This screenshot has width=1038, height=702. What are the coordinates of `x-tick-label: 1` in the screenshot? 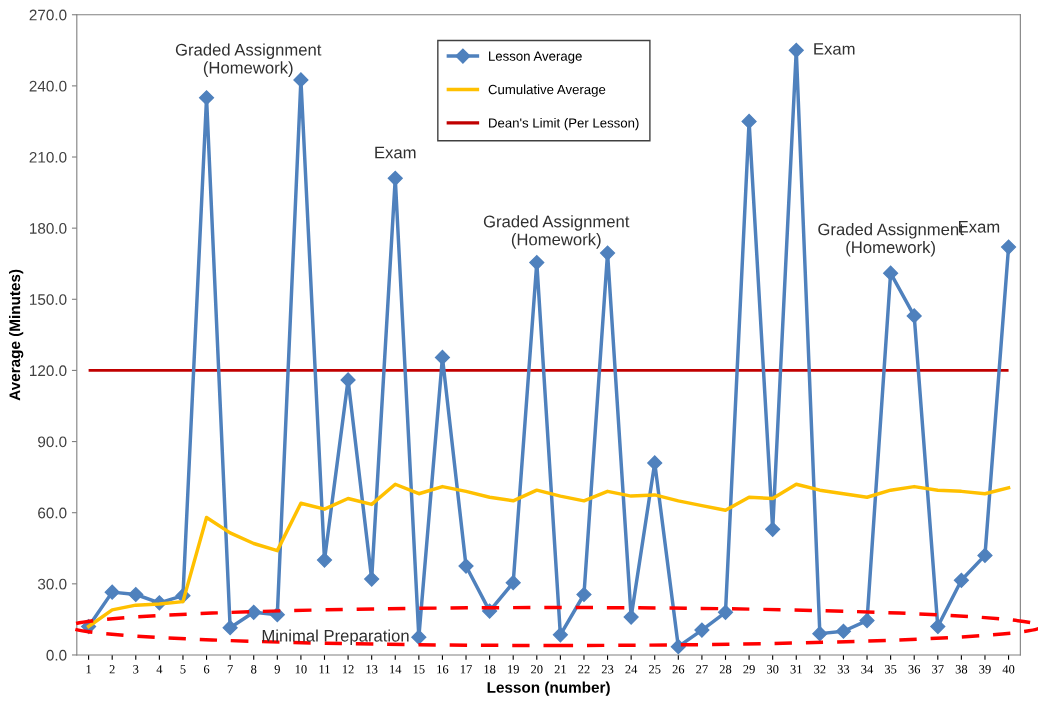 It's located at (88, 669).